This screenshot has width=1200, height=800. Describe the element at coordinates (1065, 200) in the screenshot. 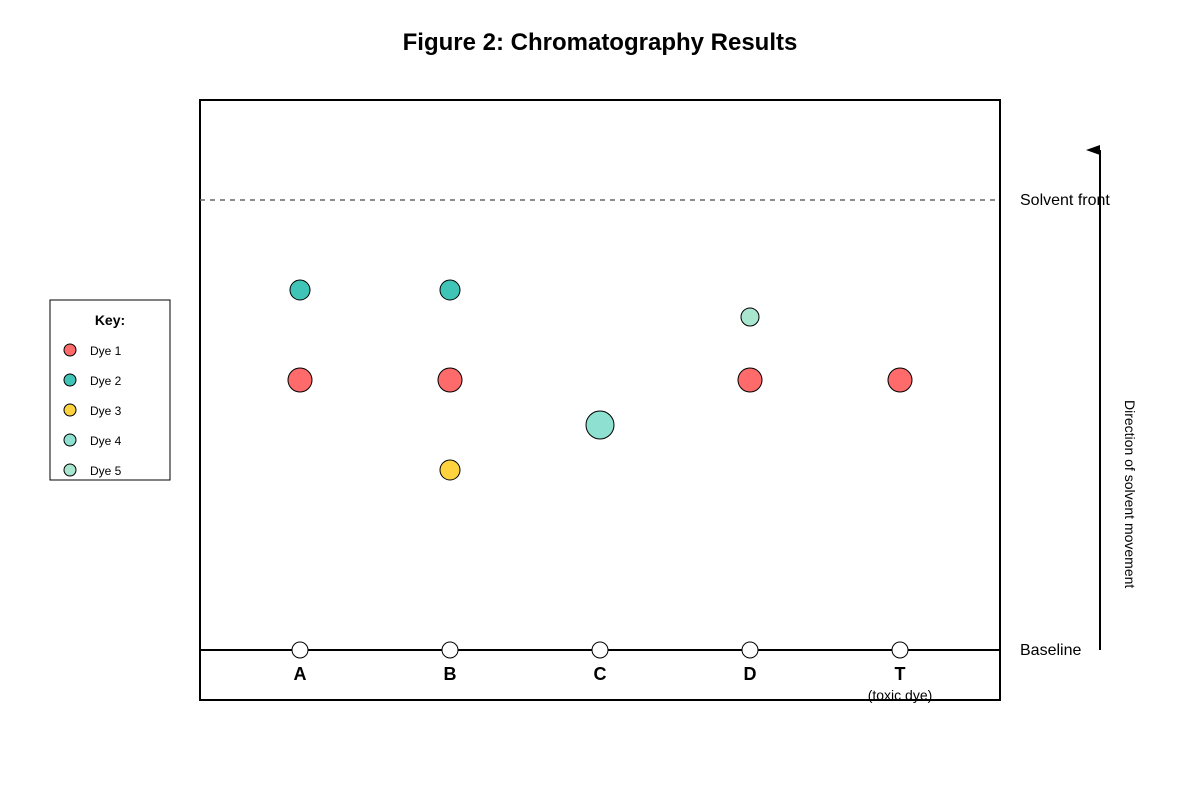

I see `solvent-front-label: Solvent front` at that location.